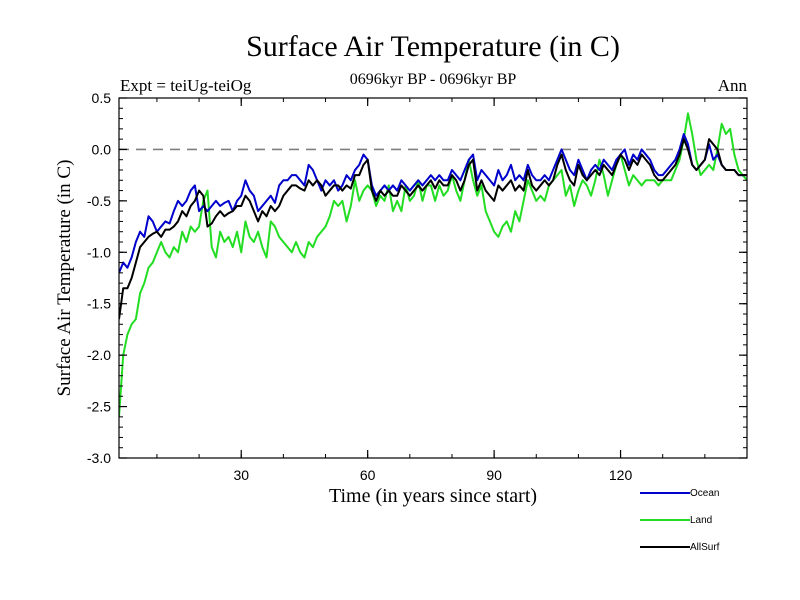  I want to click on chart-subtitle: 0696kyr BP - 0696kyr BP, so click(433, 79).